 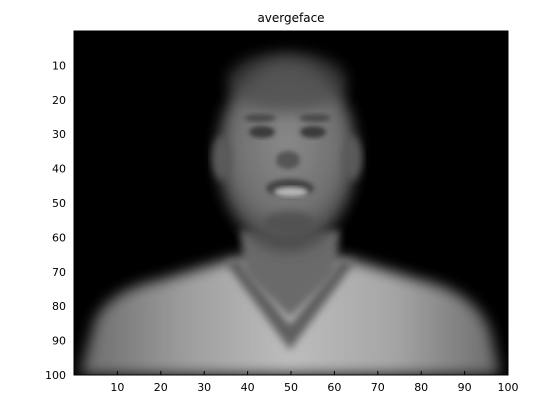 What do you see at coordinates (59, 306) in the screenshot?
I see `y-tick-label: 80` at bounding box center [59, 306].